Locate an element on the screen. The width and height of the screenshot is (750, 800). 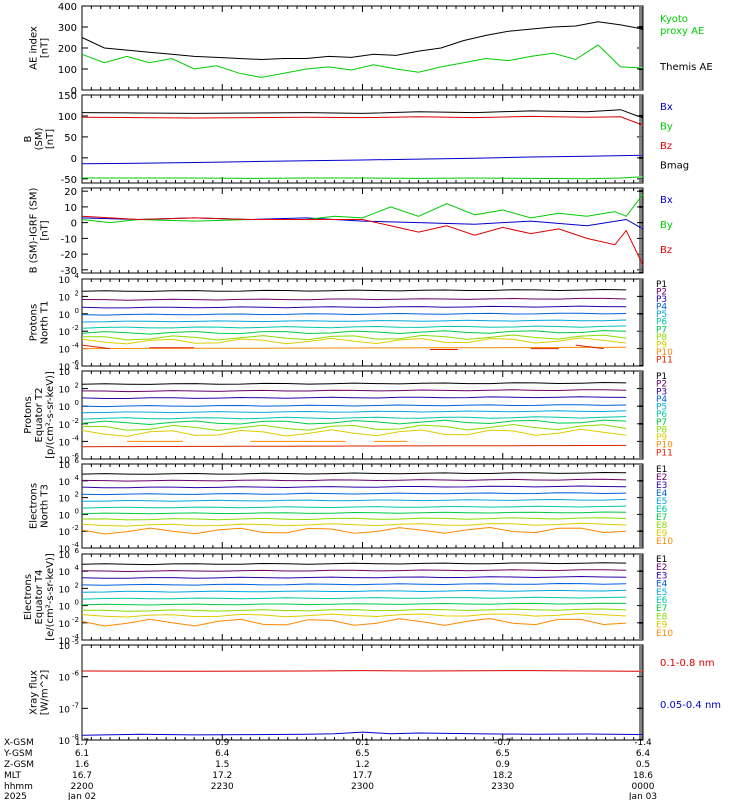
y-axis-label: [e/(cm²-s-sr-keV)] is located at coordinates (50, 597).